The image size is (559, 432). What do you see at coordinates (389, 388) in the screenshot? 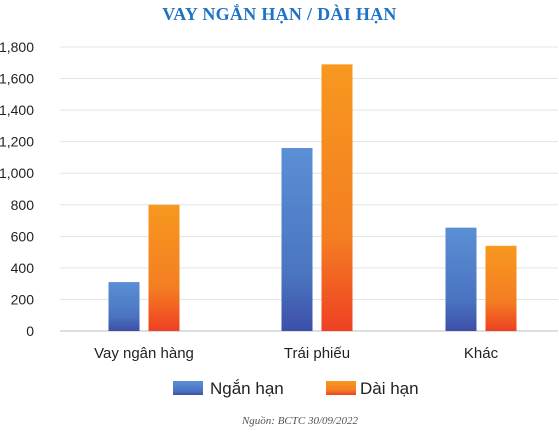
I see `legend-label-1: Dài hạn` at bounding box center [389, 388].